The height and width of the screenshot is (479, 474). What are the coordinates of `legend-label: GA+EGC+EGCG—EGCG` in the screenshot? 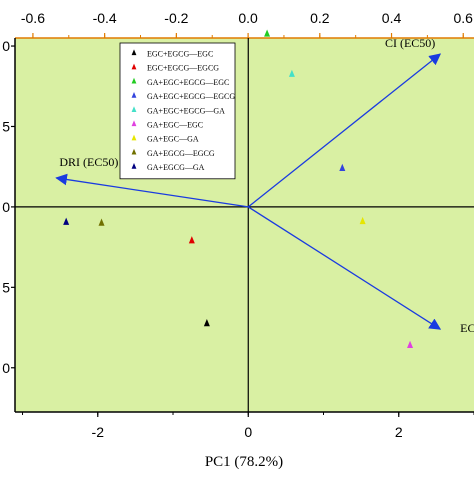 It's located at (191, 96).